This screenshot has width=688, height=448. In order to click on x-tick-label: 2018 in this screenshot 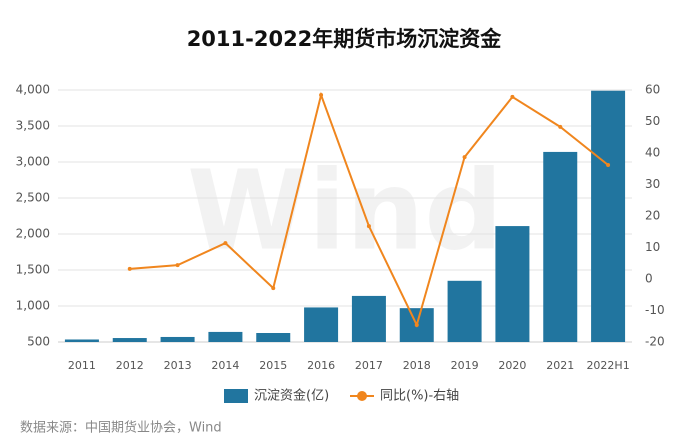, I will do `click(417, 365)`.